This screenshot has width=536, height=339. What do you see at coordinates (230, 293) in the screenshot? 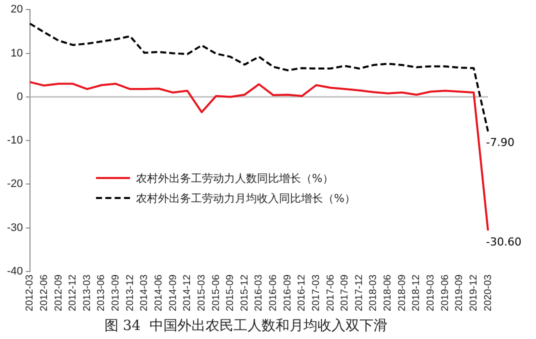
I see `x-tick-label: 2015-09` at bounding box center [230, 293].